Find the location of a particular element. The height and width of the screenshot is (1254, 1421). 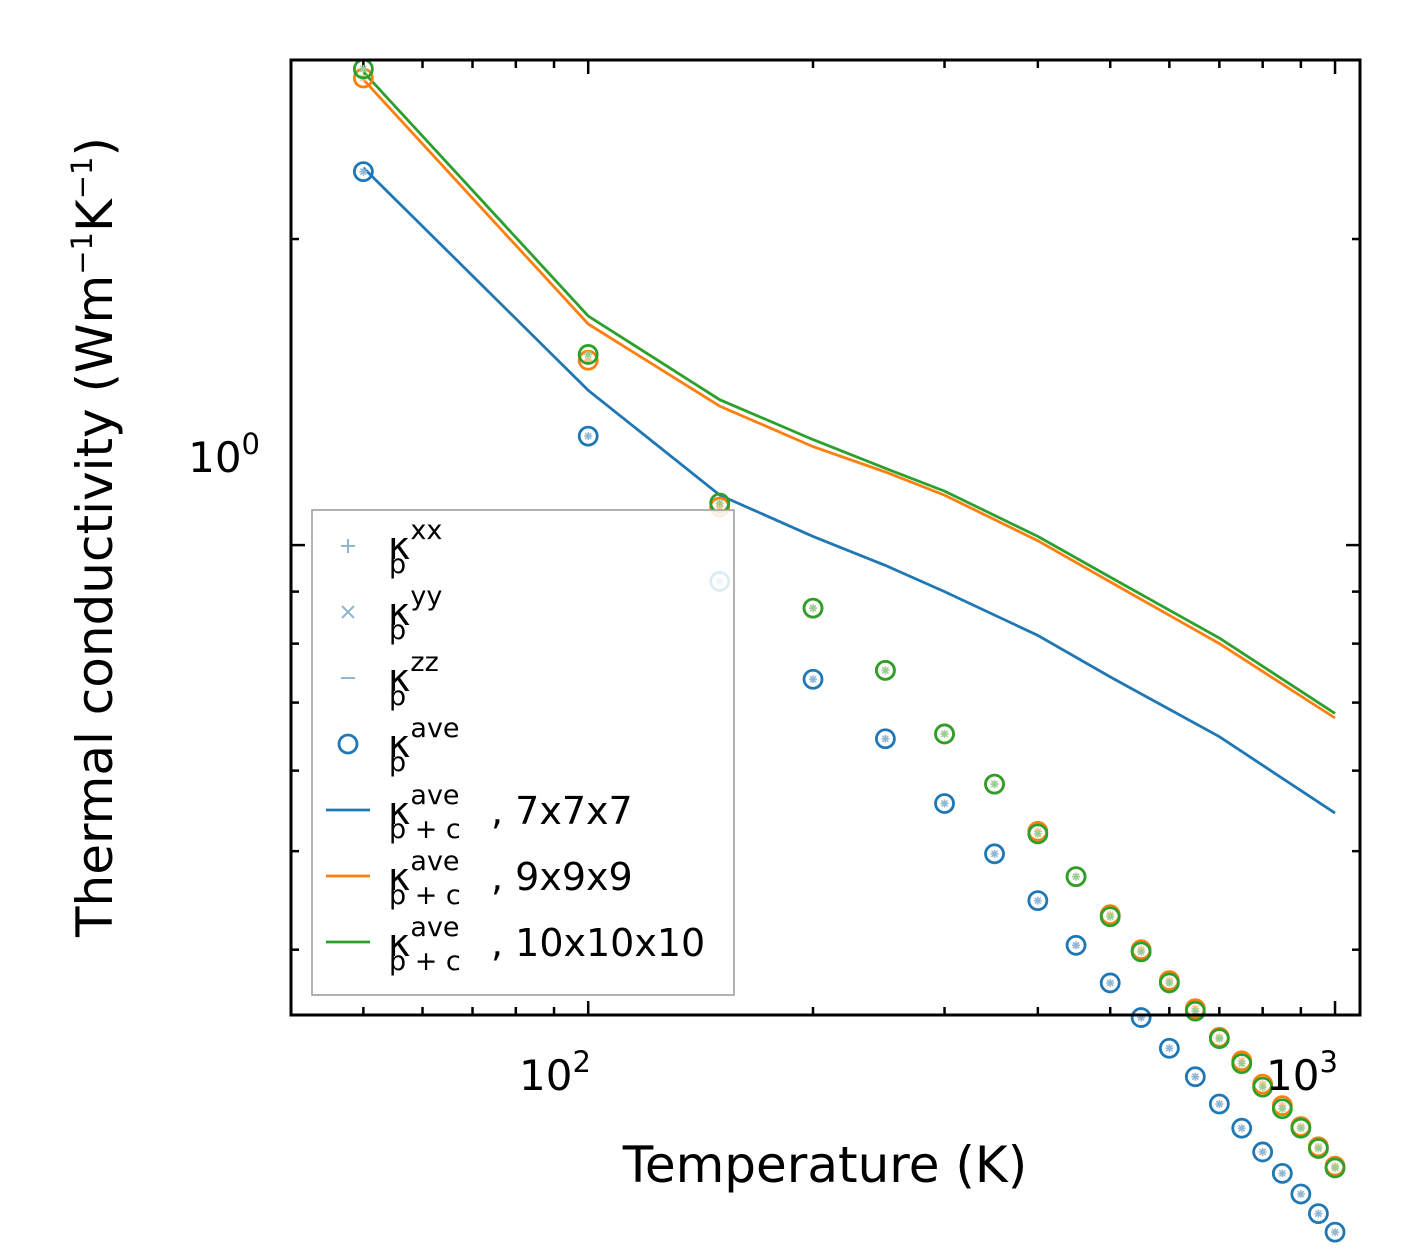

x-axis-title: Temperature (K) is located at coordinates (824, 1165).